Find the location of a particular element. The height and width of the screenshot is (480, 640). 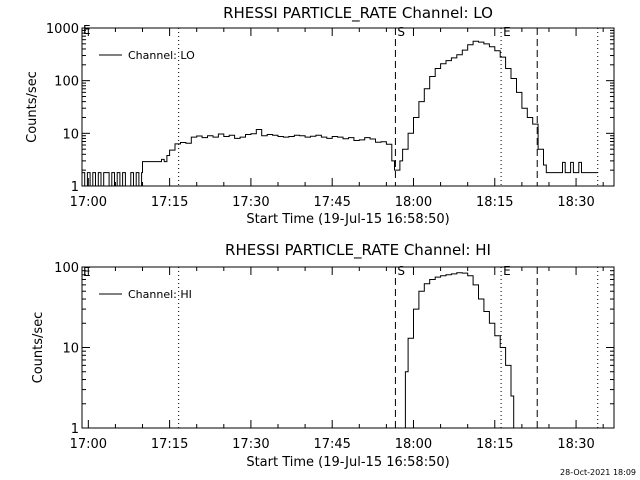

chart-title: RHESSI PARTICLE_RATE Channel: HI is located at coordinates (358, 250).